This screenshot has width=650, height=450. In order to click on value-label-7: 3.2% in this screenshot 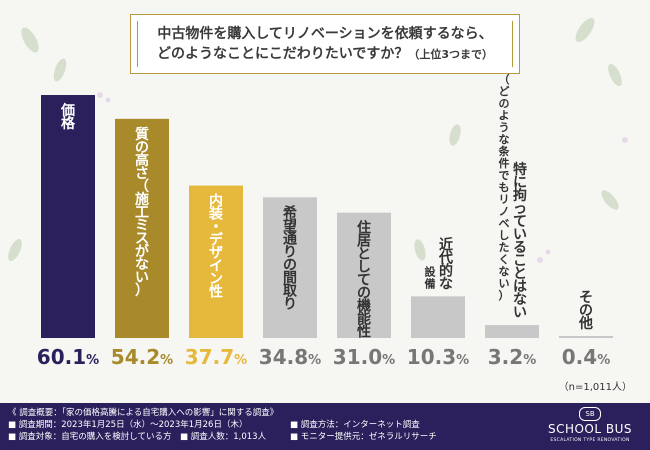, I will do `click(512, 357)`.